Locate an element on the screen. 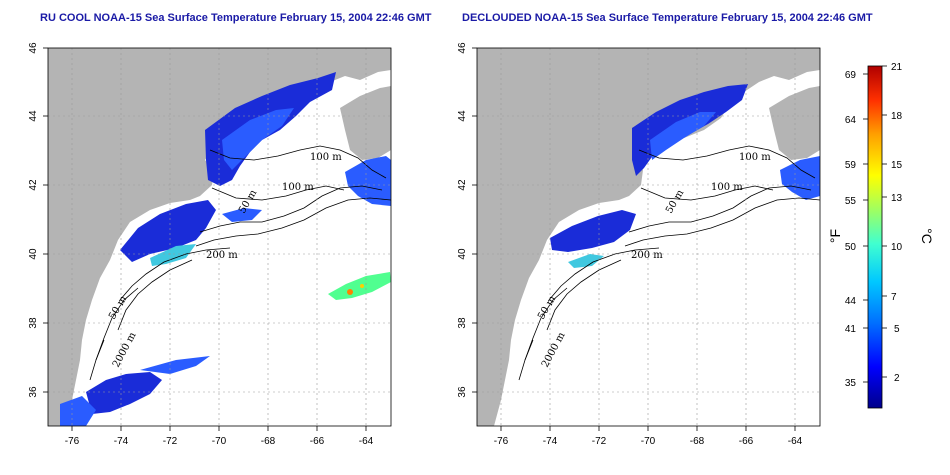 The width and height of the screenshot is (950, 475). celsius-tick: 15 is located at coordinates (897, 165).